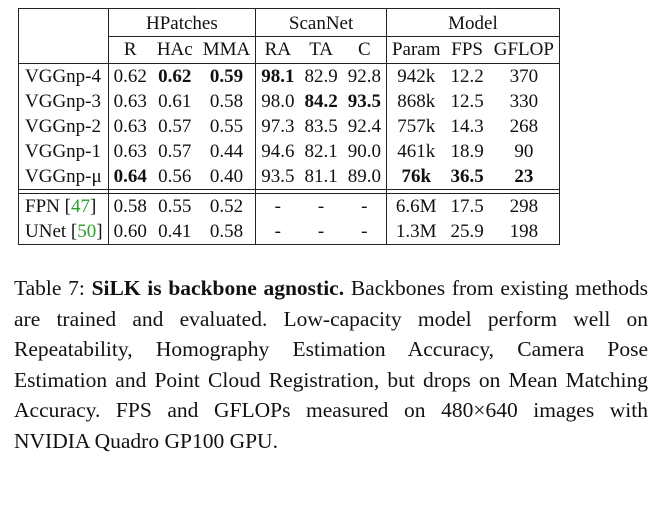  Describe the element at coordinates (80, 206) in the screenshot. I see `citation-link: 47` at that location.